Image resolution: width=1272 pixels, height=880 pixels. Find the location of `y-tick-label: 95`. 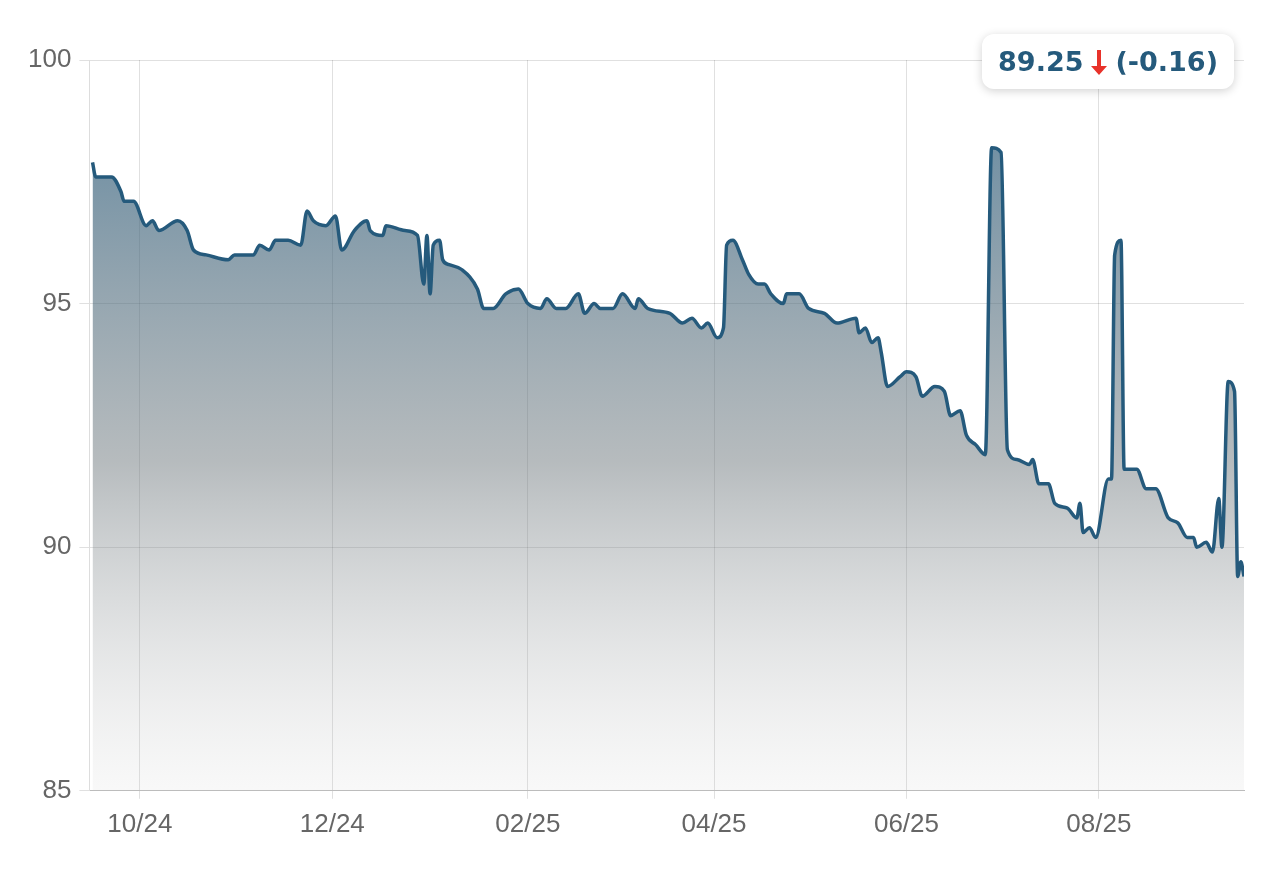

y-tick-label: 95 is located at coordinates (57, 301).